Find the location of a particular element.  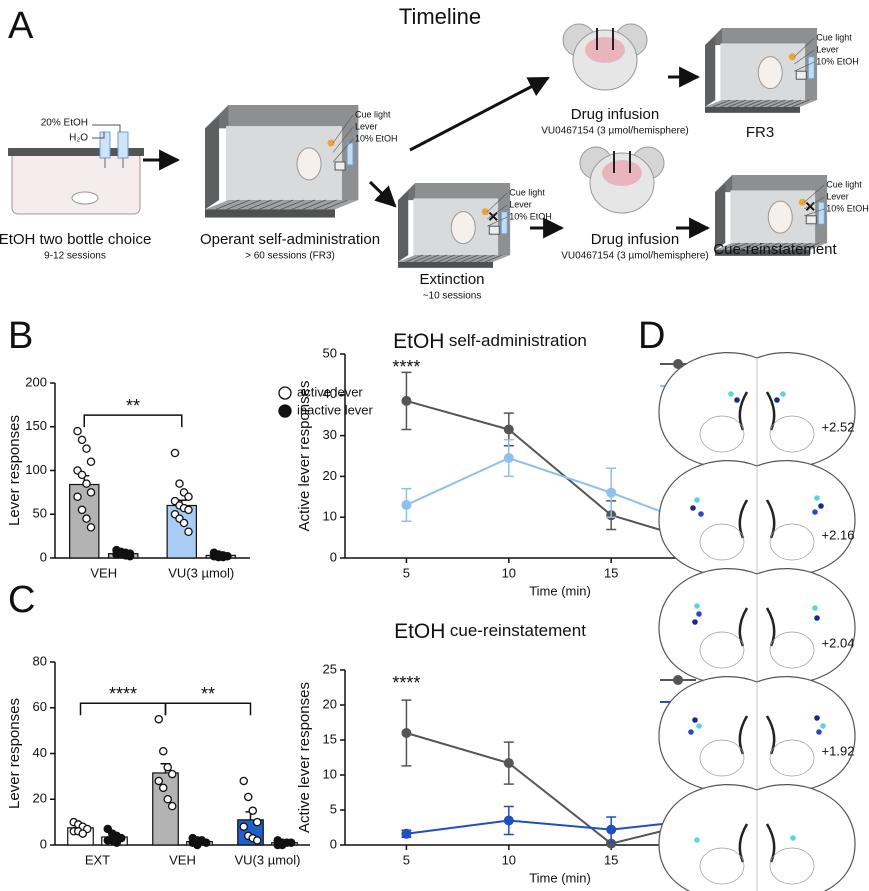

cage is located at coordinates (76, 183).